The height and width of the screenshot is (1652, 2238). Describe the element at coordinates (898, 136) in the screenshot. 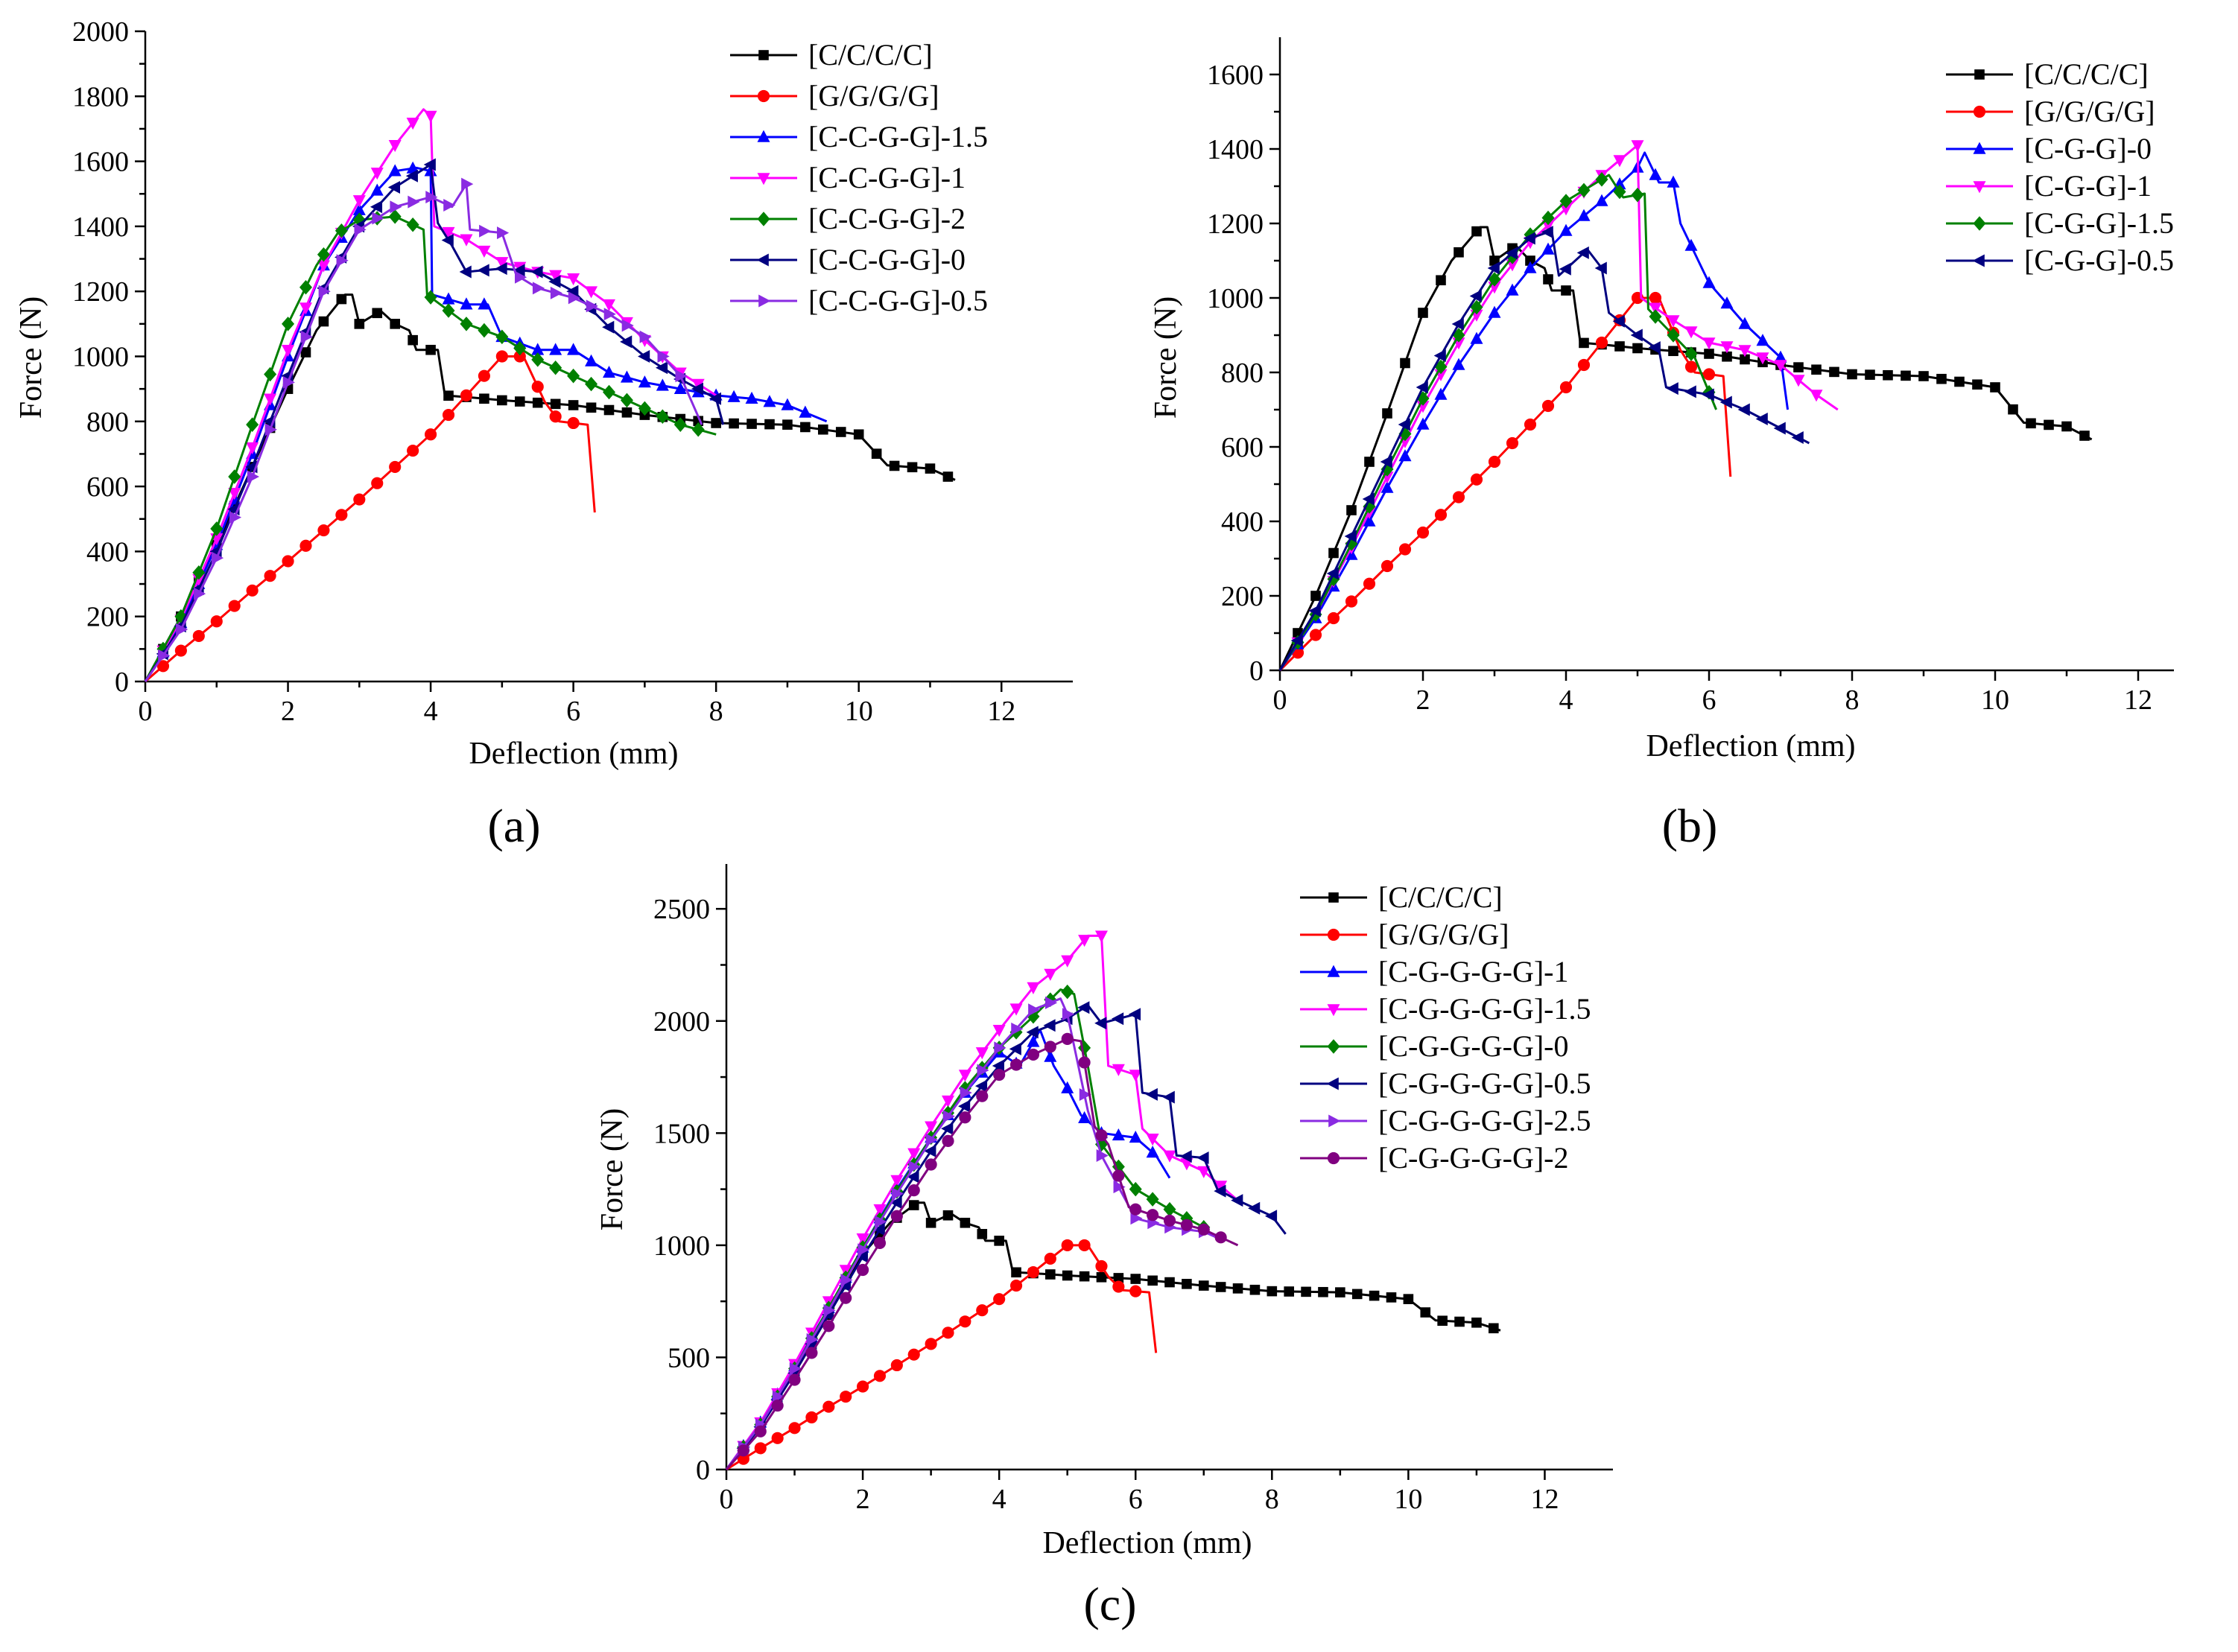

I see `legend-label: [C-C-G-G]-1.5` at that location.